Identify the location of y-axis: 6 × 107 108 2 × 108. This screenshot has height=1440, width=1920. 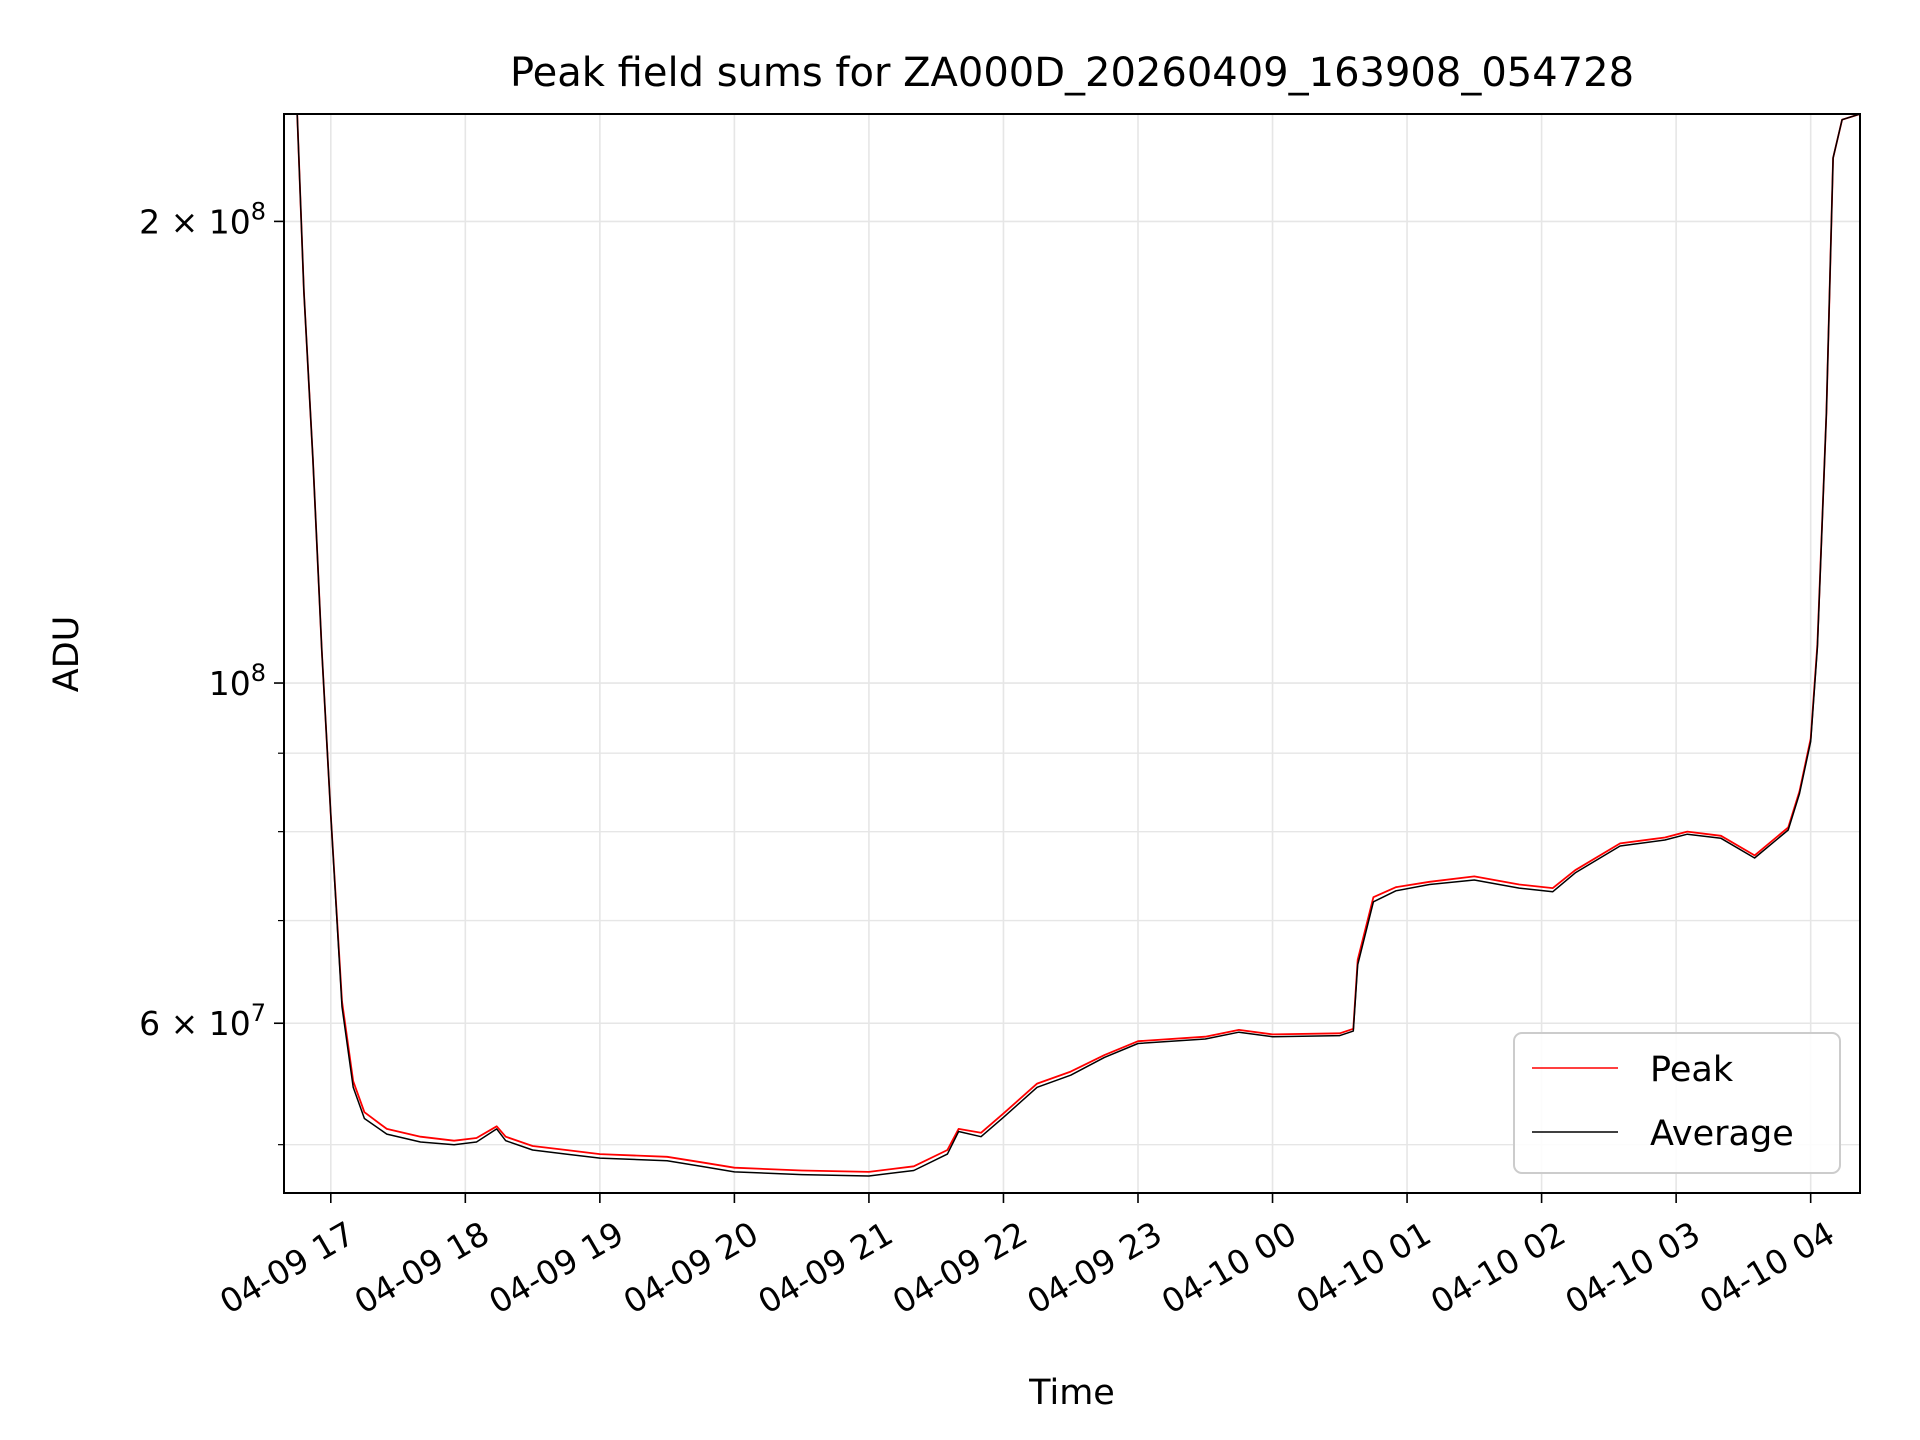
(211, 671).